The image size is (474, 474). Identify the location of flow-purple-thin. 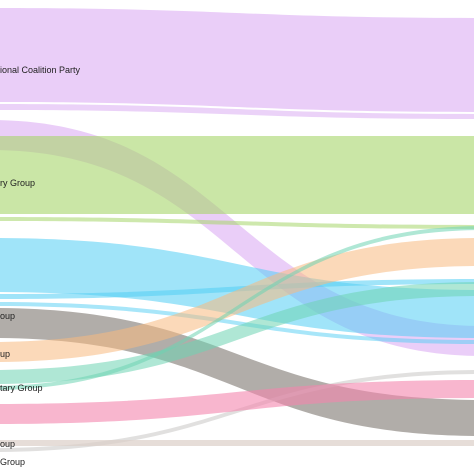
(237, 111).